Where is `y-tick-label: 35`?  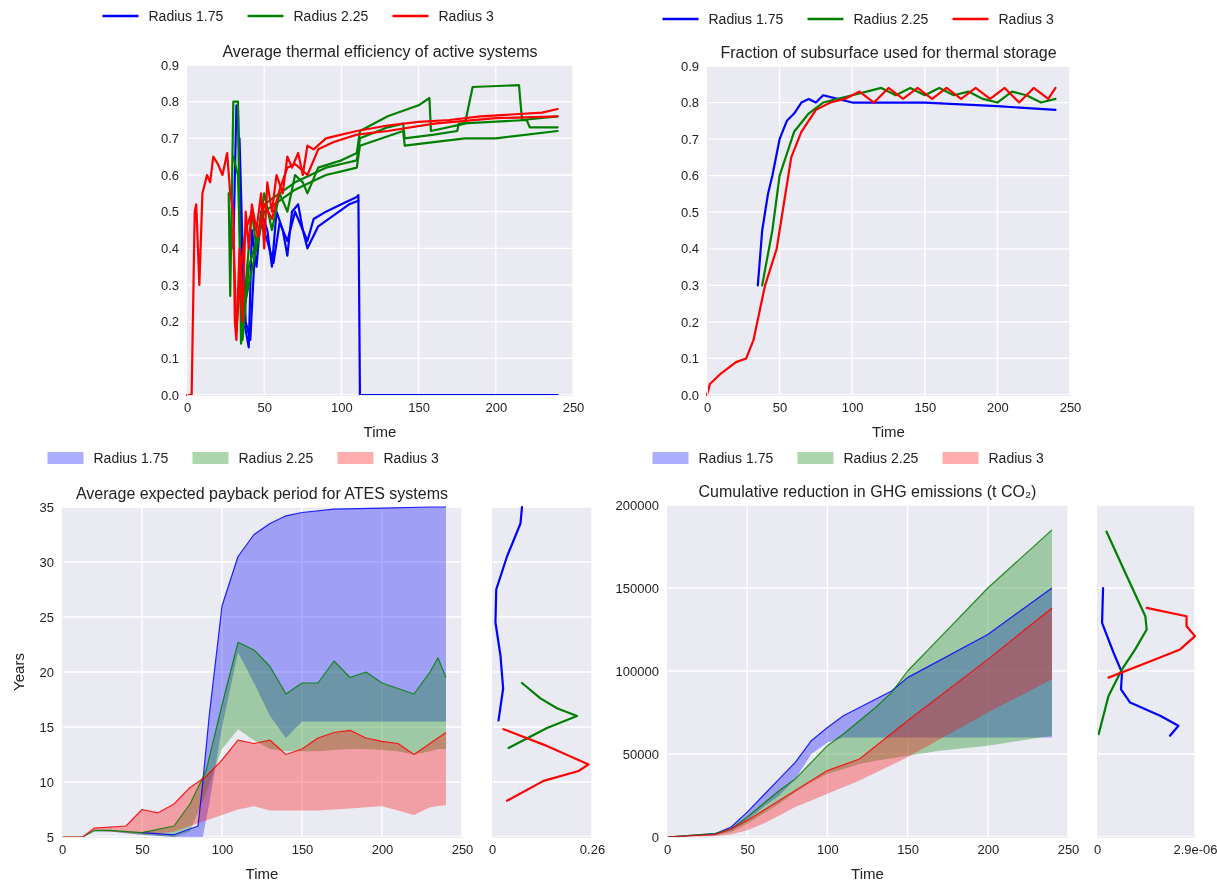
y-tick-label: 35 is located at coordinates (46, 507).